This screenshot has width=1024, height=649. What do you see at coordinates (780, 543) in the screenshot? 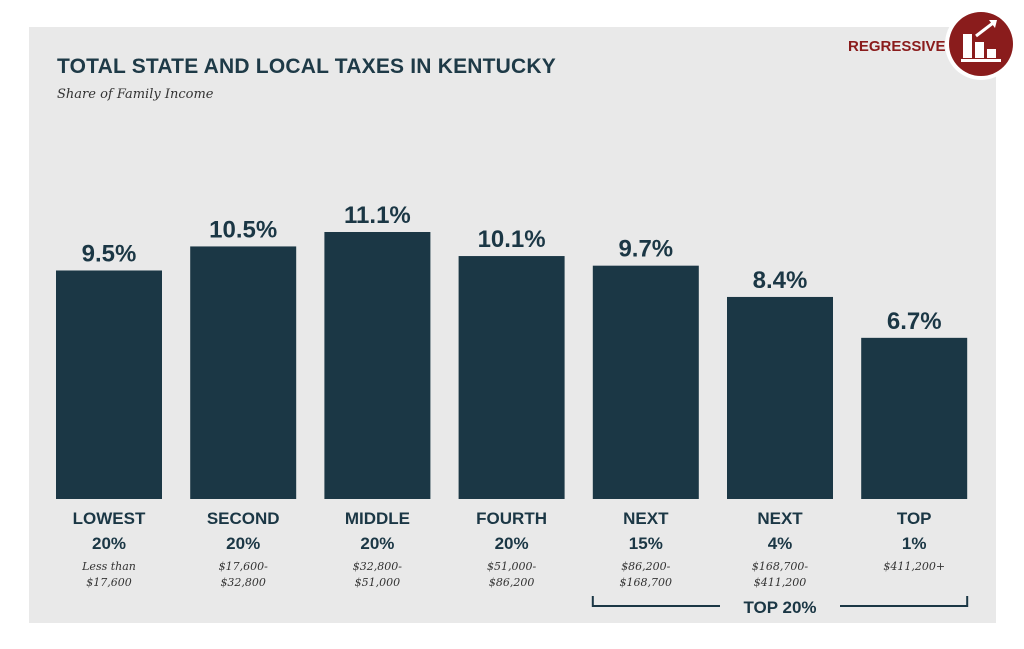
I see `category-label-line2-5: 4%` at bounding box center [780, 543].